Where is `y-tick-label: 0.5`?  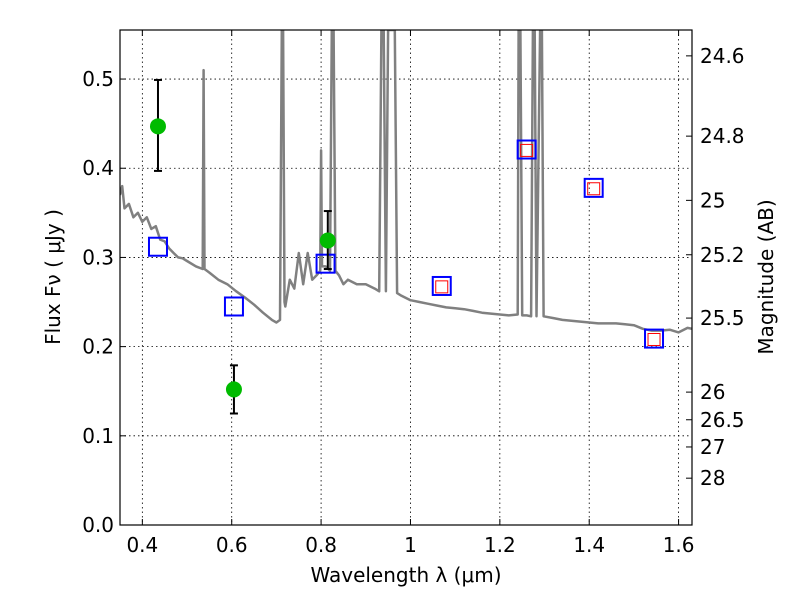
y-tick-label: 0.5 is located at coordinates (98, 79).